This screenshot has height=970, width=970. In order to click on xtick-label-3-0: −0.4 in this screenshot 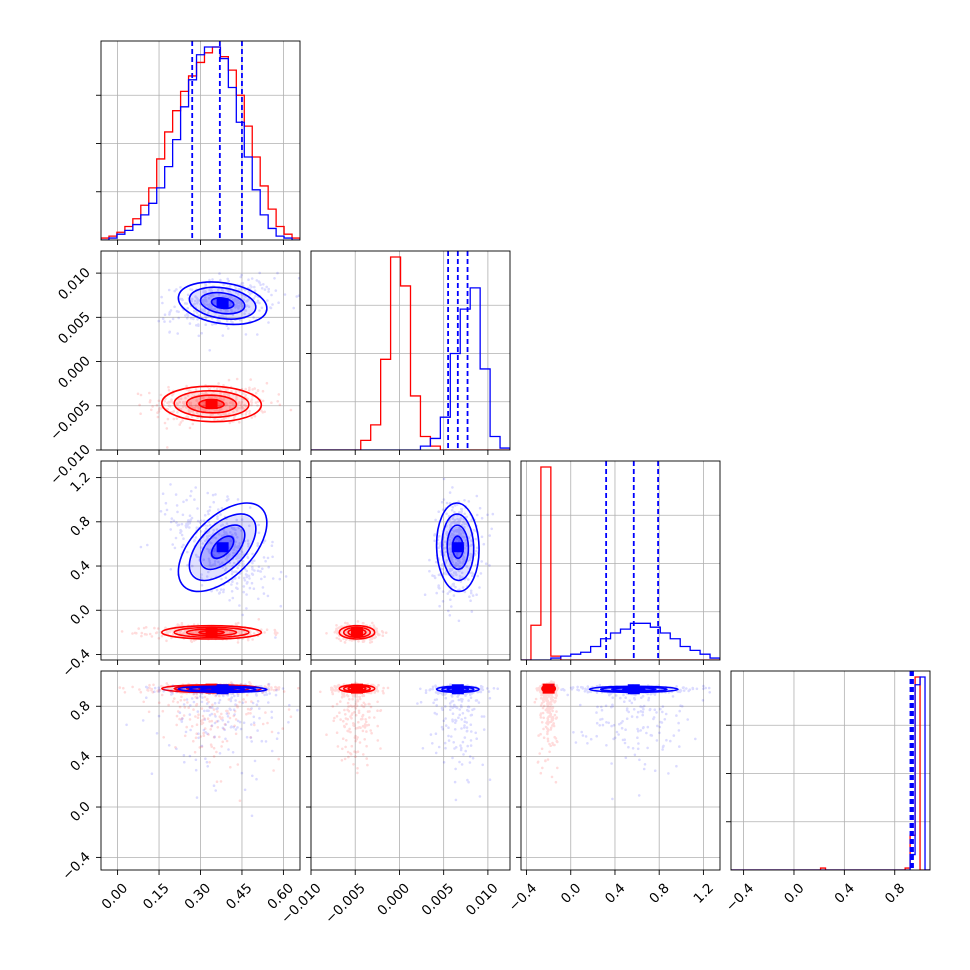, I will do `click(740, 897)`.